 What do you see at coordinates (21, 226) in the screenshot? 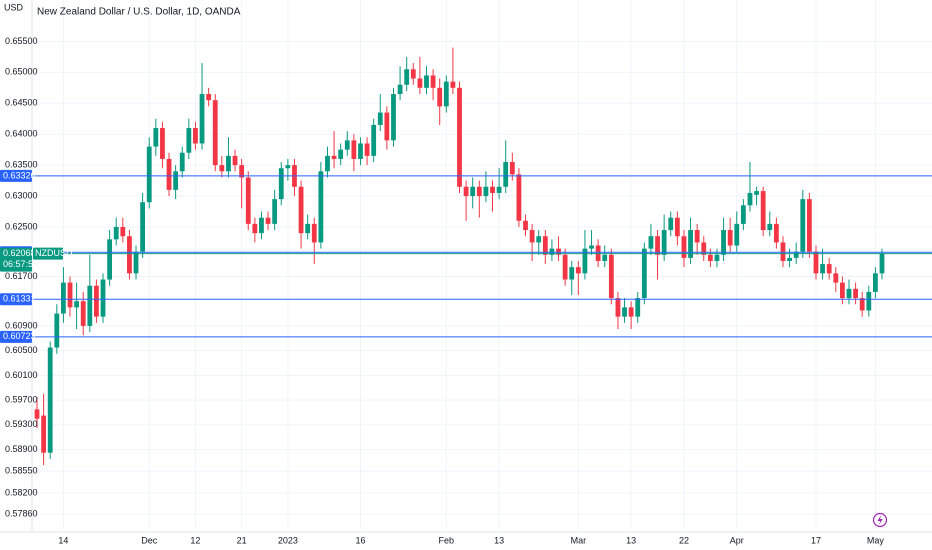
I see `y-tick-label: 0.62500` at bounding box center [21, 226].